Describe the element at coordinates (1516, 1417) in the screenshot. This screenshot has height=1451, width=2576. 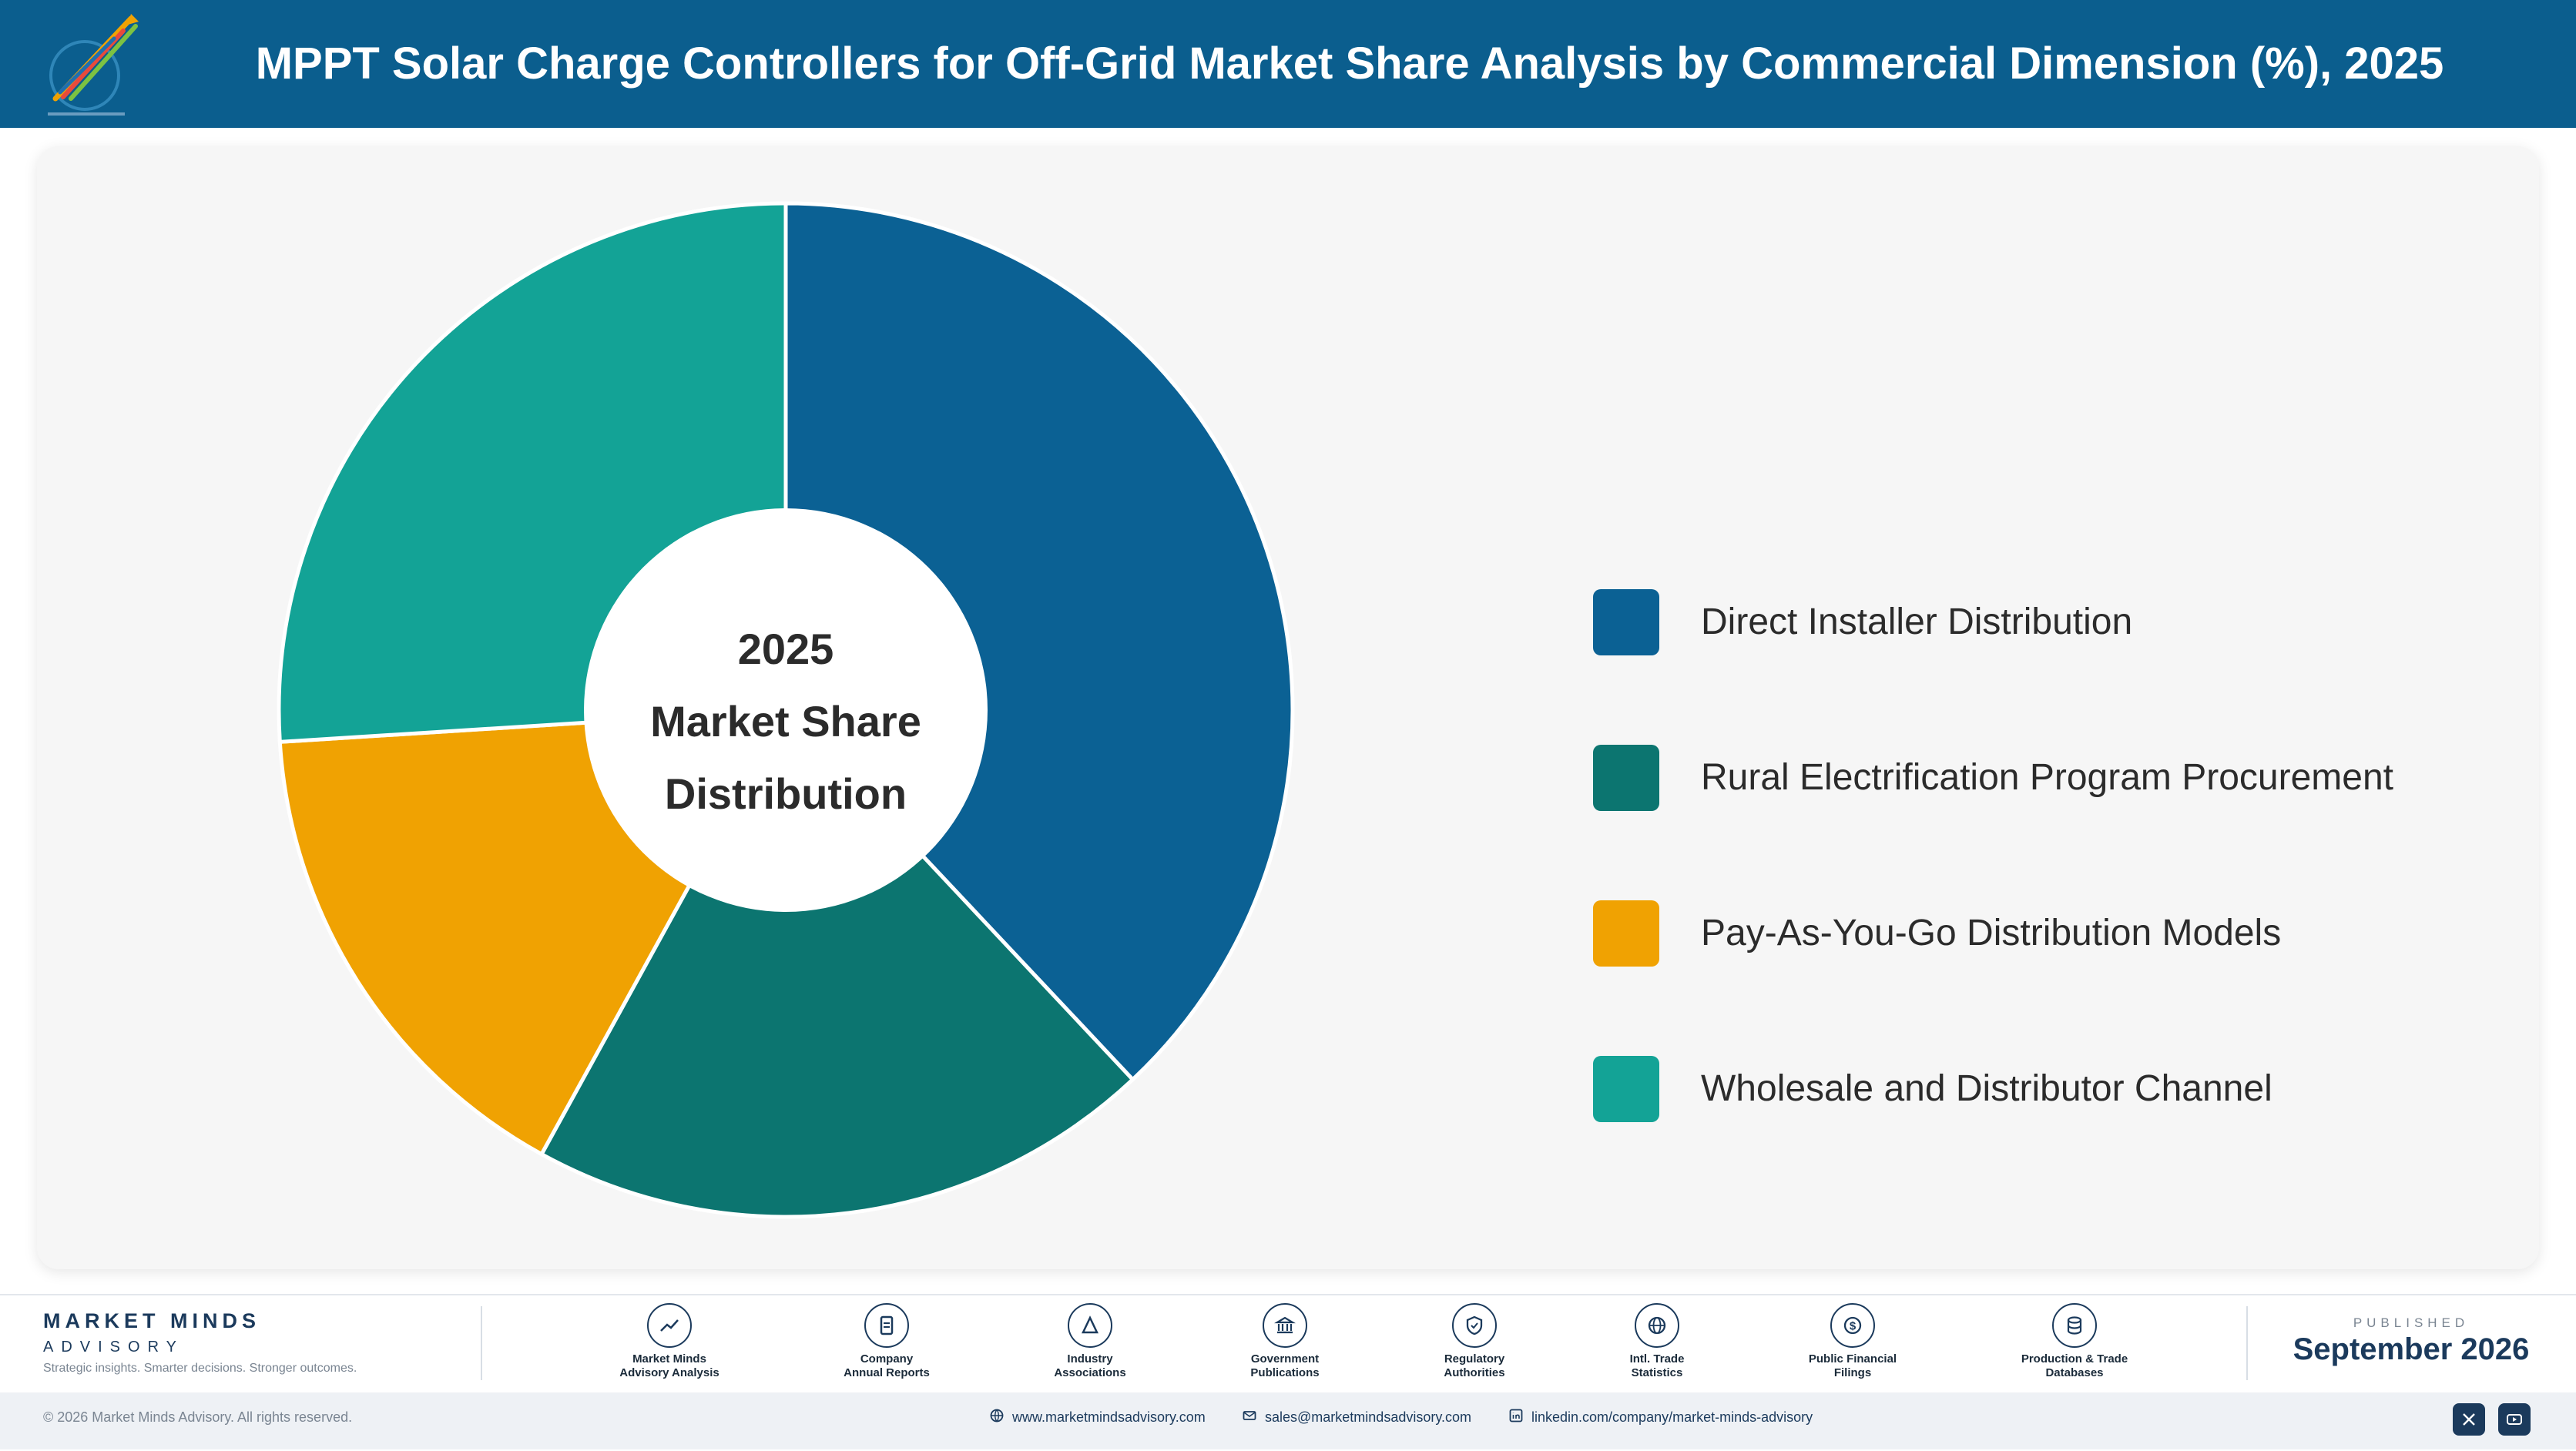
I see `linkedin-icon` at that location.